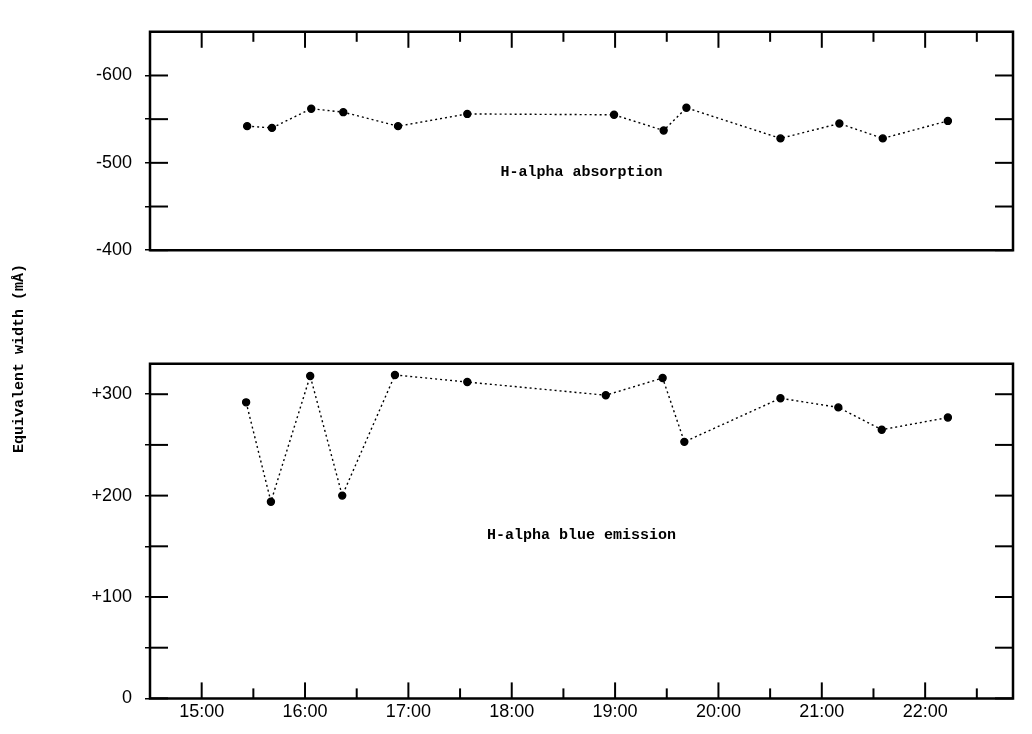 The width and height of the screenshot is (1032, 734). Describe the element at coordinates (113, 74) in the screenshot. I see `y-tick-label: -600` at that location.